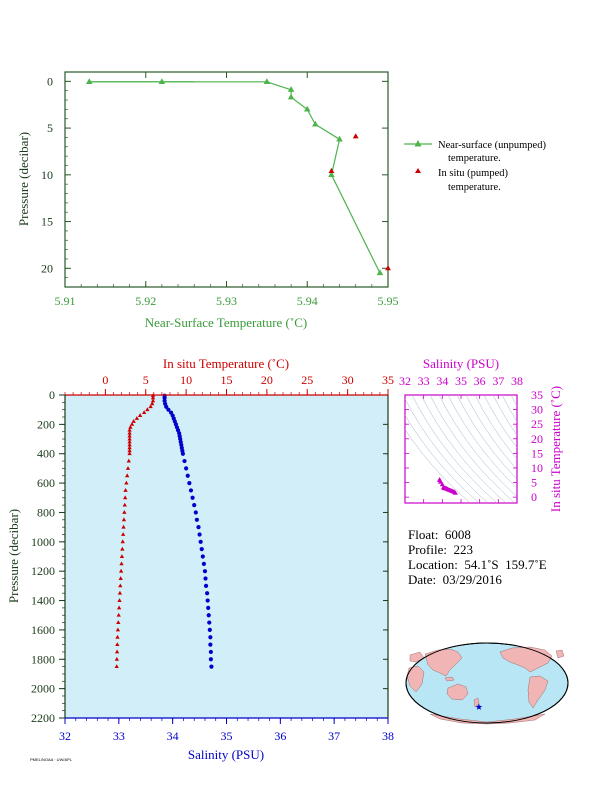 The width and height of the screenshot is (612, 797). What do you see at coordinates (449, 679) in the screenshot?
I see `land-indonesia` at bounding box center [449, 679].